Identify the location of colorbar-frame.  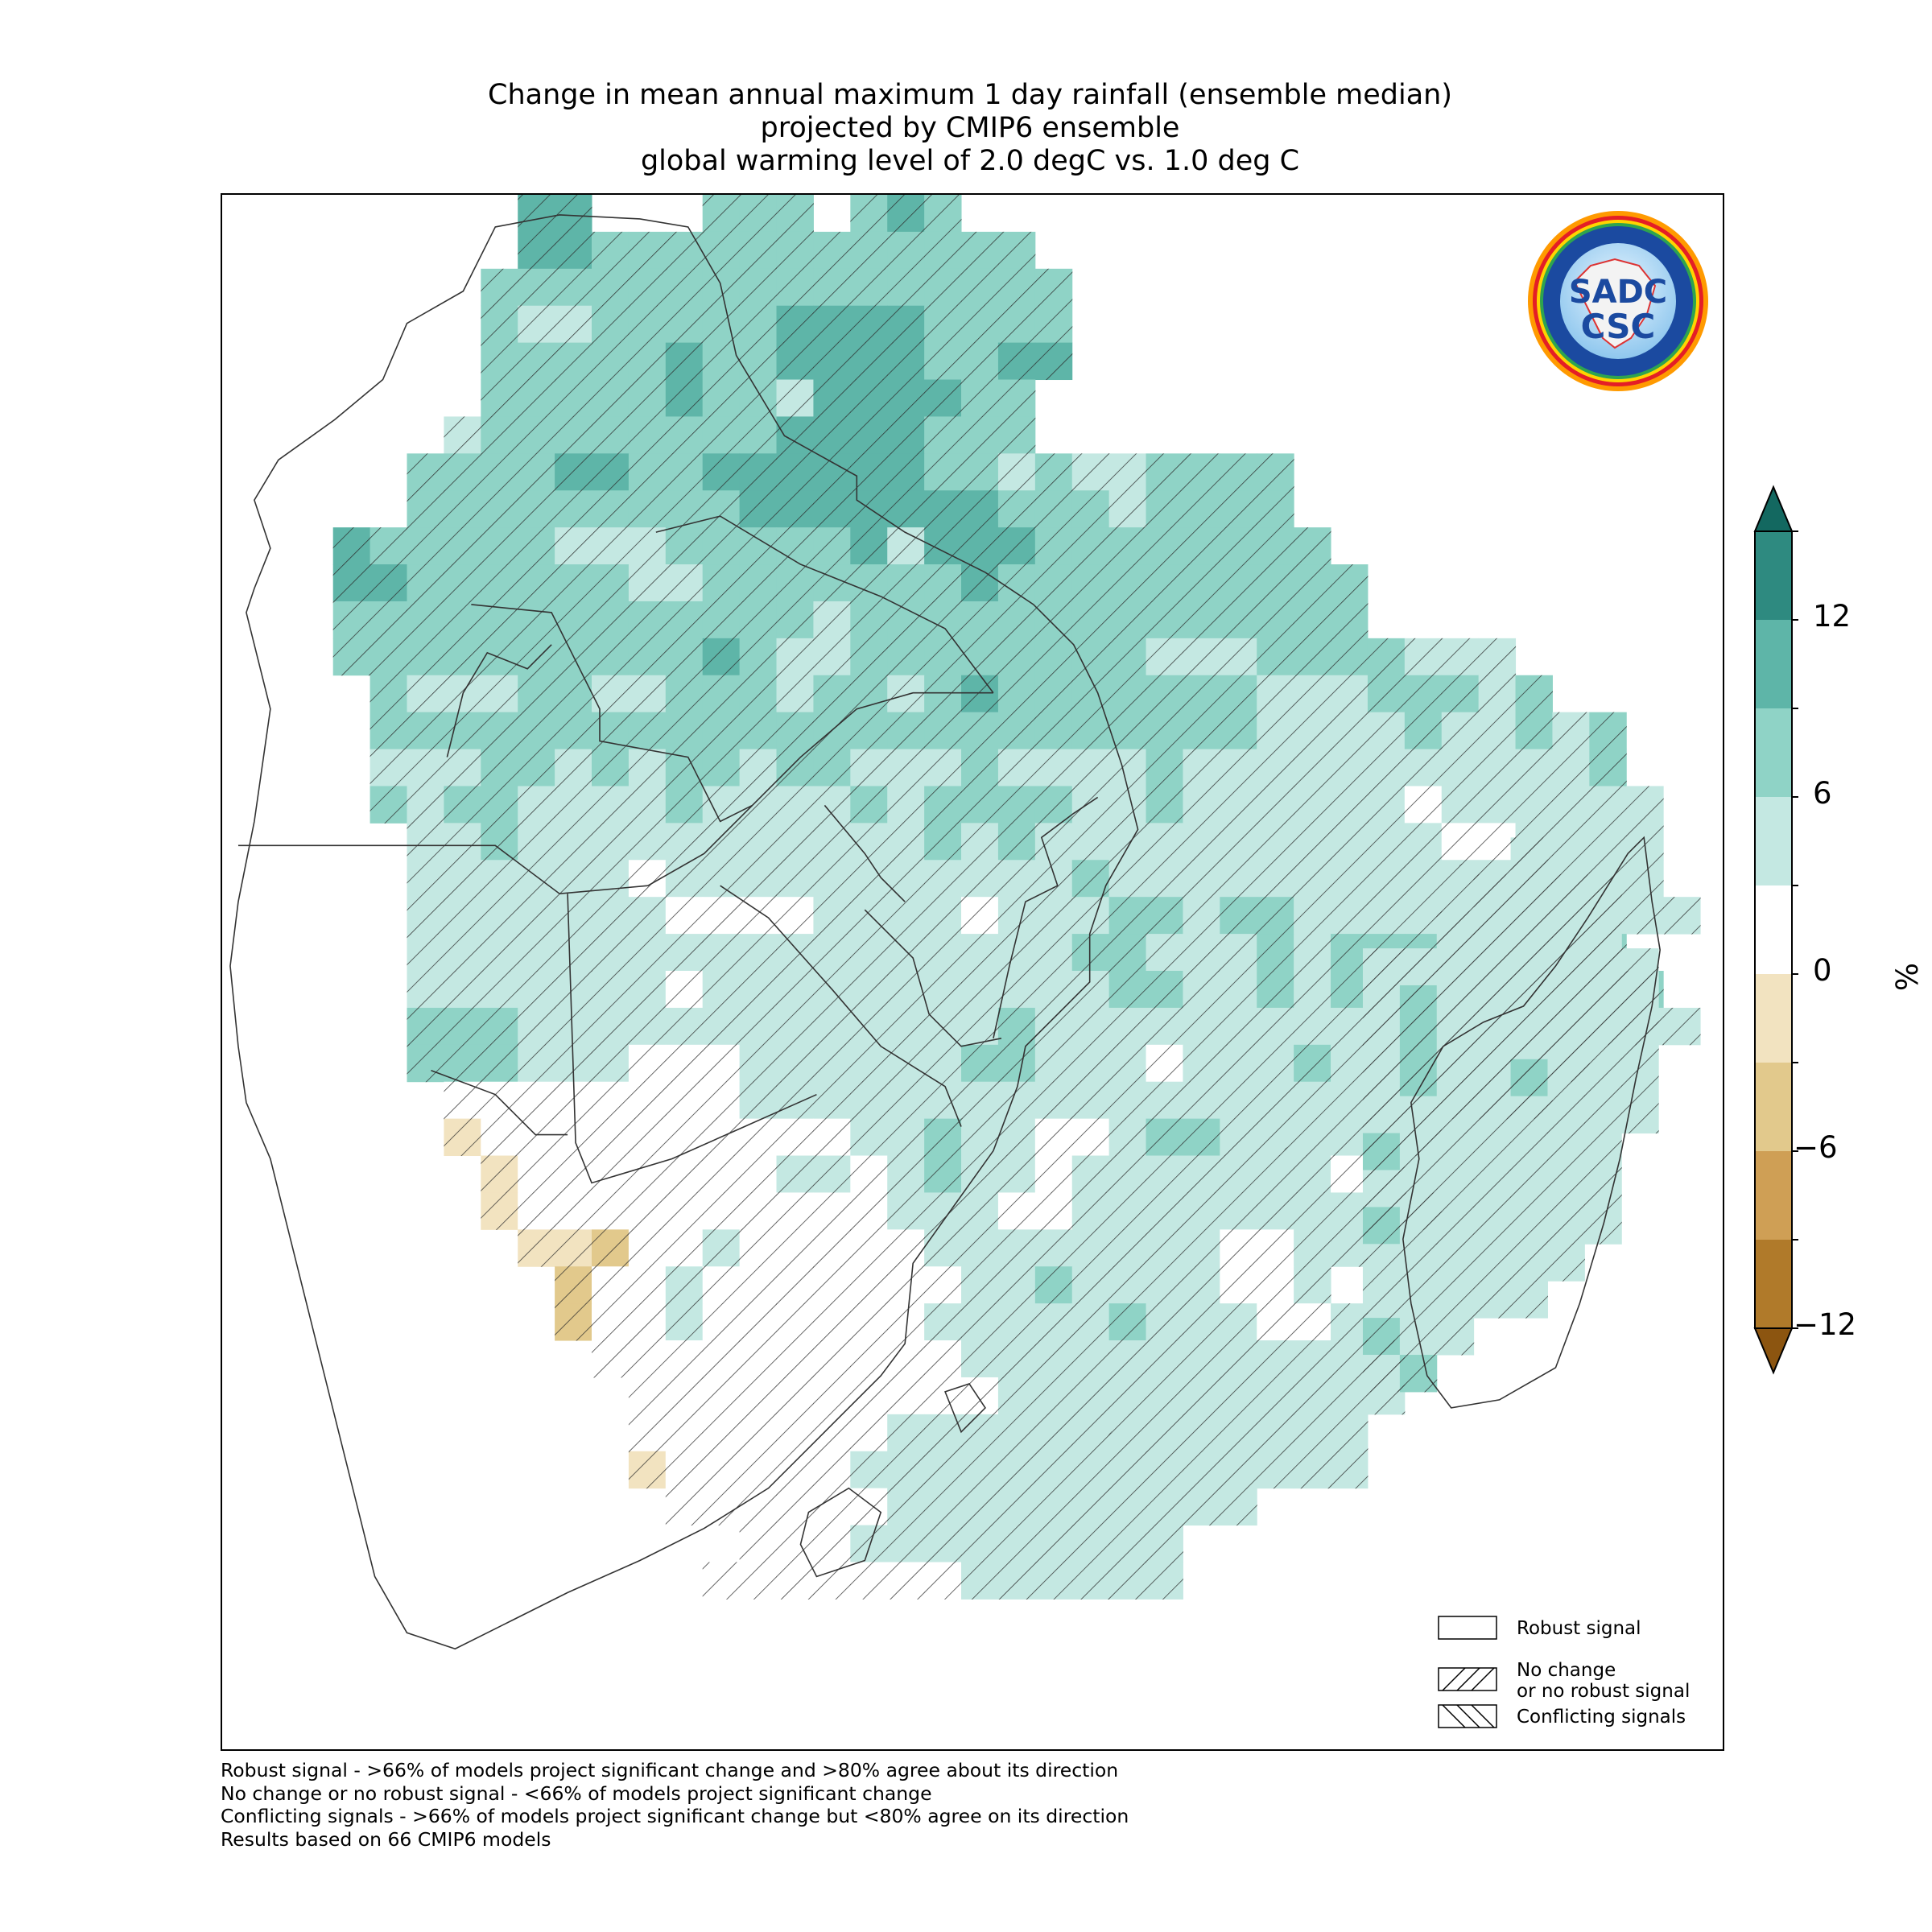
(1773, 929).